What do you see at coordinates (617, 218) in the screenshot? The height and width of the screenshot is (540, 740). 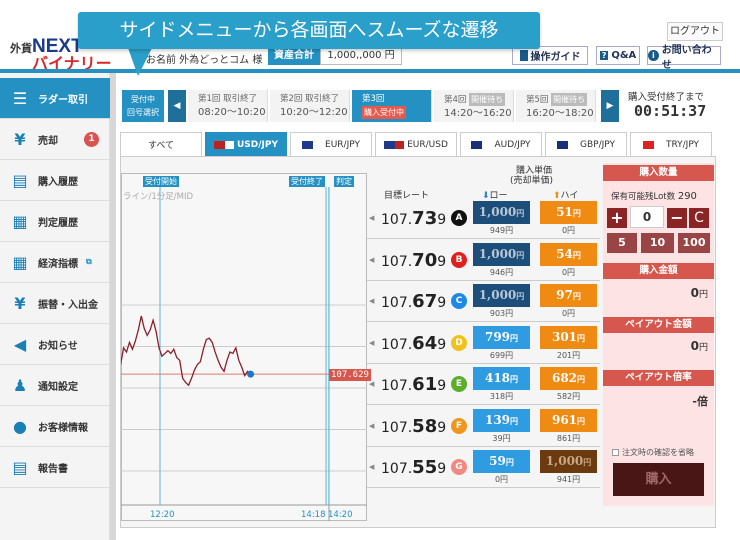 I see `increase-button: +` at bounding box center [617, 218].